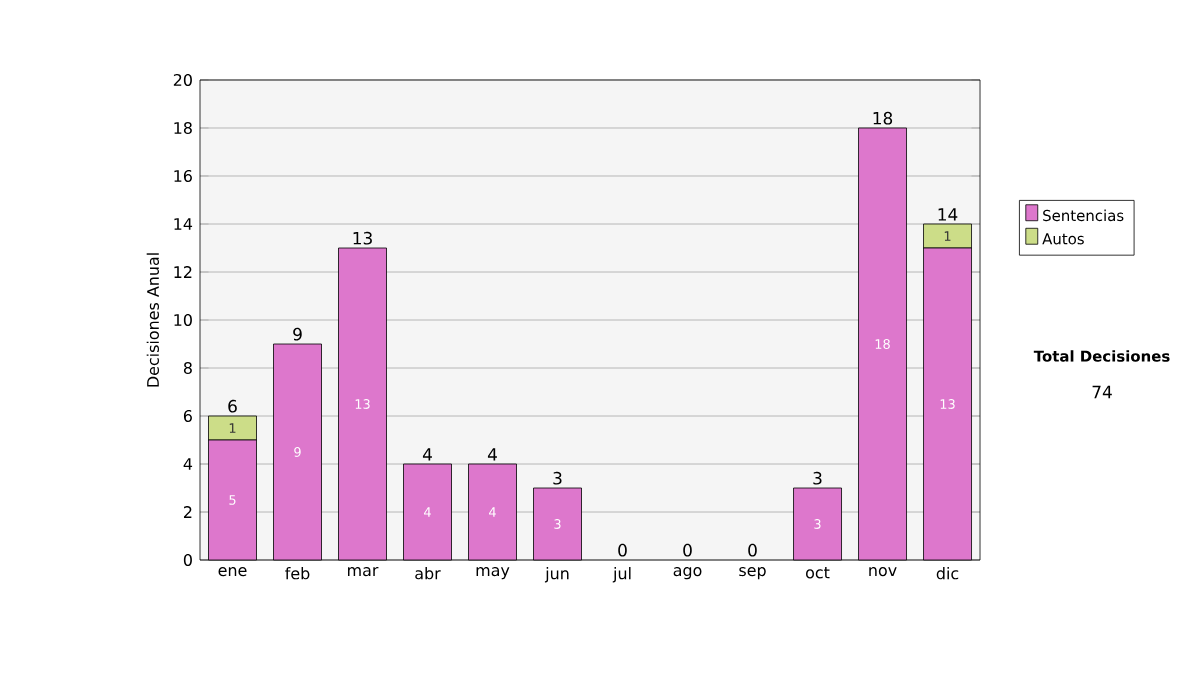 The image size is (1200, 680). I want to click on total-label: 9, so click(297, 334).